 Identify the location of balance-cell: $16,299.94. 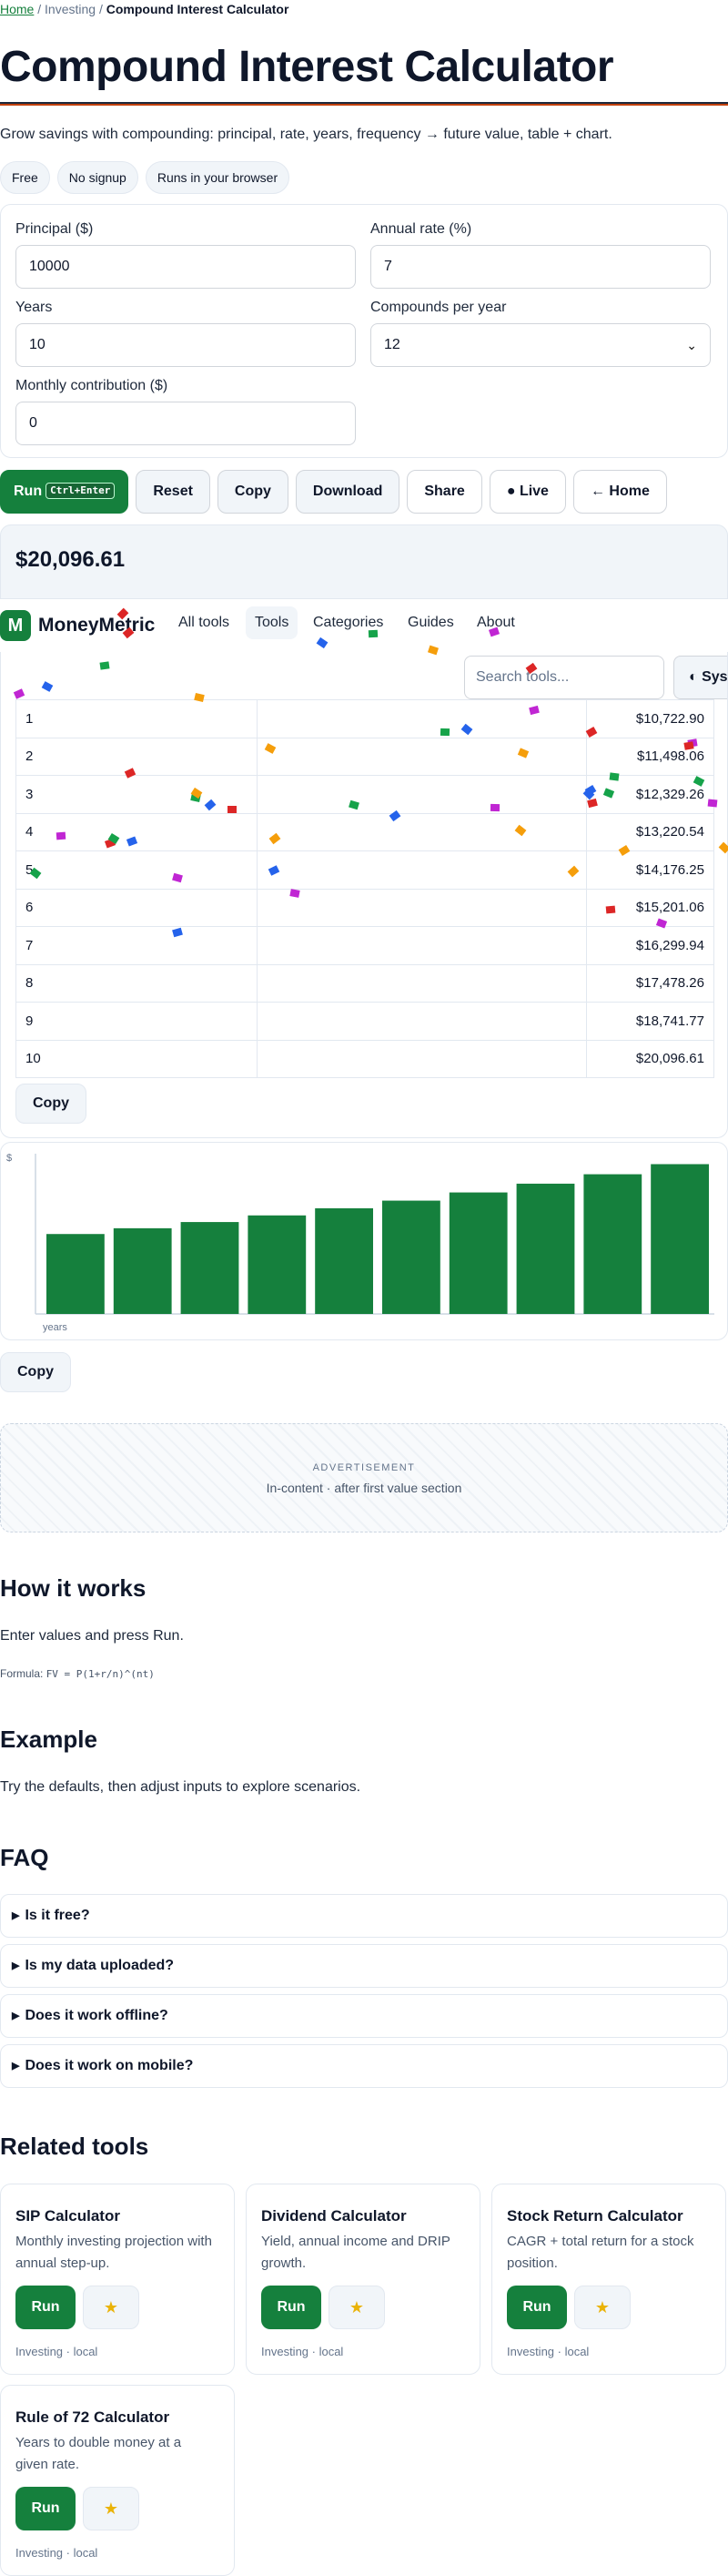
(650, 946).